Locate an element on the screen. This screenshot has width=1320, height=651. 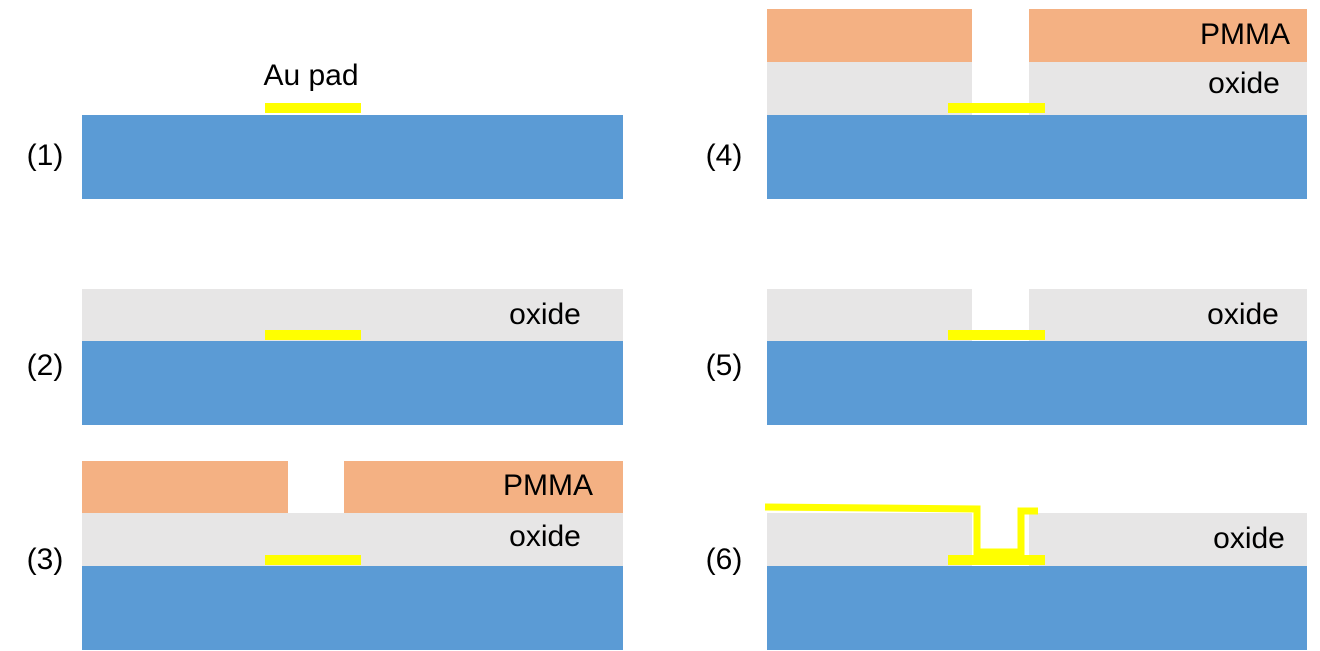
step-4: PMMA oxide (4) is located at coordinates (1006, 104).